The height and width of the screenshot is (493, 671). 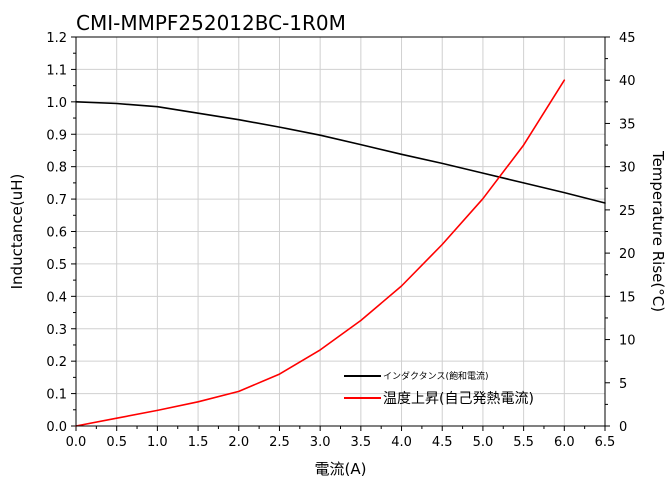 What do you see at coordinates (564, 442) in the screenshot?
I see `x-tick-label: 6.0` at bounding box center [564, 442].